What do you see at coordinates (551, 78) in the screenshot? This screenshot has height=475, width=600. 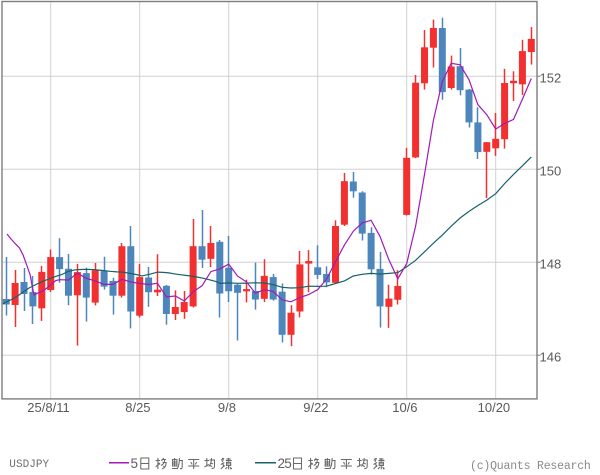 I see `svg-text: 152` at bounding box center [551, 78].